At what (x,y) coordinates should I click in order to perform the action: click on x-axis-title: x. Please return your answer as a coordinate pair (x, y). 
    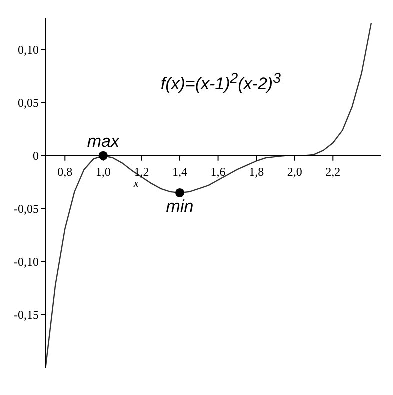
    Looking at the image, I should click on (136, 184).